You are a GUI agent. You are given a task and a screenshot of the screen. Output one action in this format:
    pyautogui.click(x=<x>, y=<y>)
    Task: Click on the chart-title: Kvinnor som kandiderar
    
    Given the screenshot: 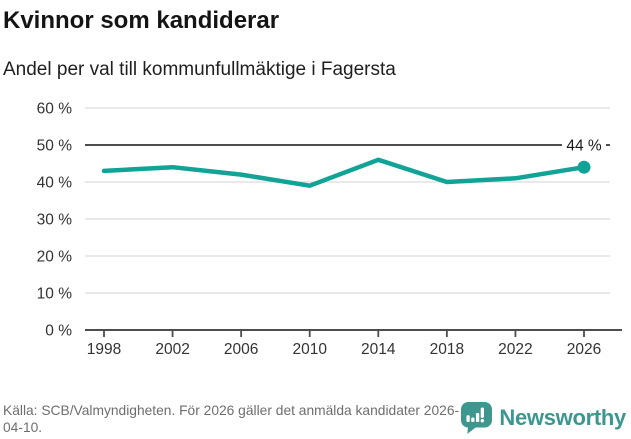 What is the action you would take?
    pyautogui.click(x=141, y=20)
    